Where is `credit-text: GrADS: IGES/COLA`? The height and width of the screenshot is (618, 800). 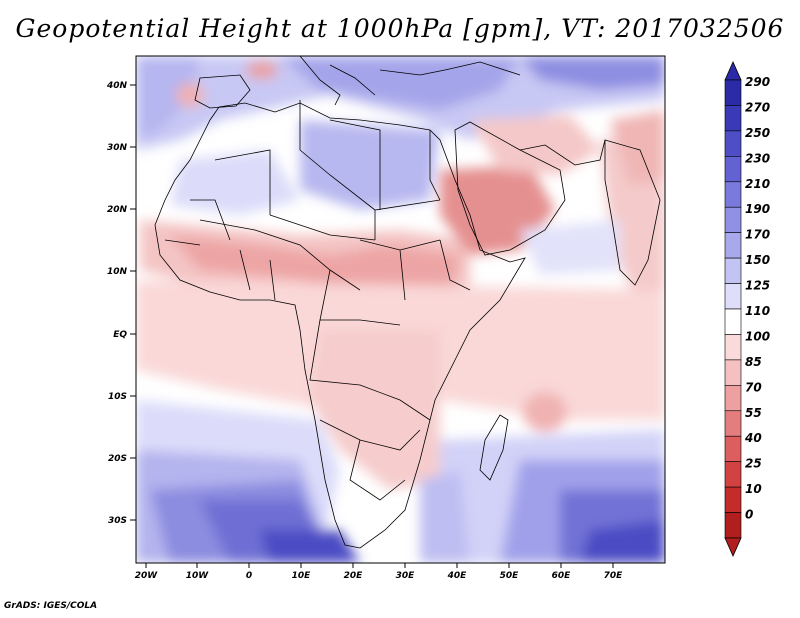
credit-text: GrADS: IGES/COLA is located at coordinates (51, 606).